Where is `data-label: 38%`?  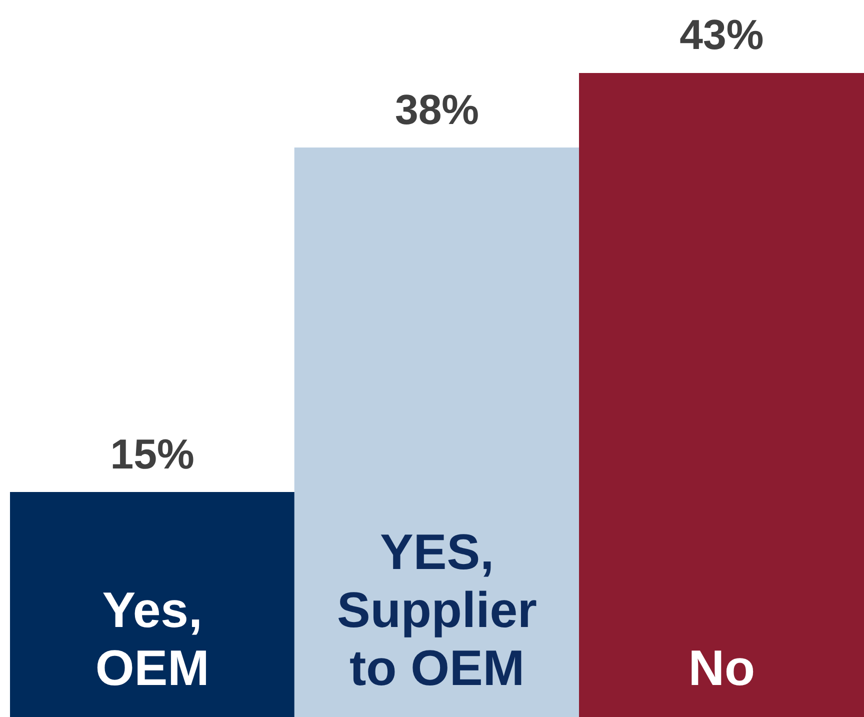
data-label: 38% is located at coordinates (437, 109).